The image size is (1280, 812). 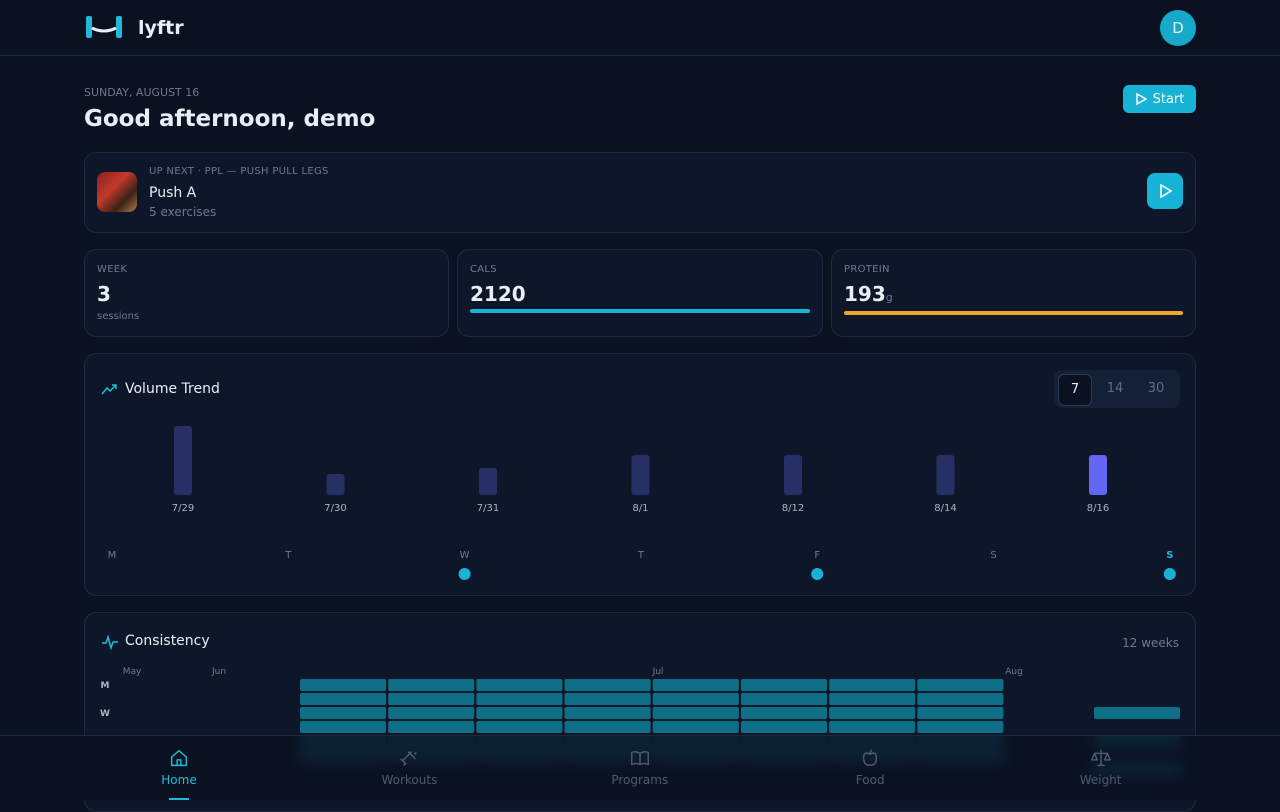 I want to click on stat-card: PROTEIN 193g, so click(x=1013, y=293).